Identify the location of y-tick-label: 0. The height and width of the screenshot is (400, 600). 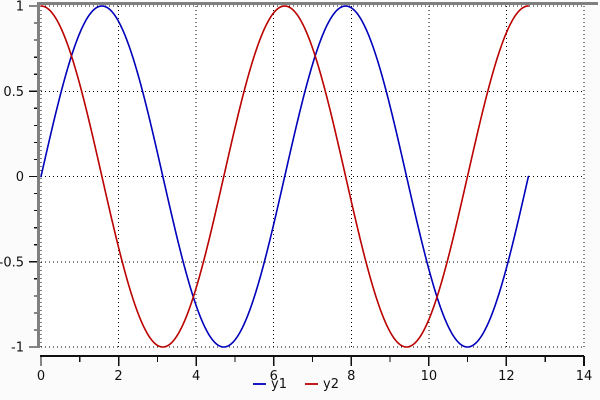
(20, 177).